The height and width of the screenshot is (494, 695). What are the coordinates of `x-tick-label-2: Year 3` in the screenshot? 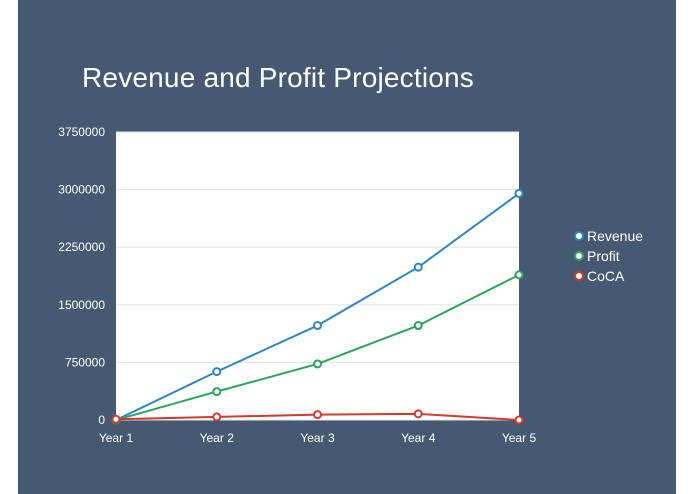 It's located at (317, 438).